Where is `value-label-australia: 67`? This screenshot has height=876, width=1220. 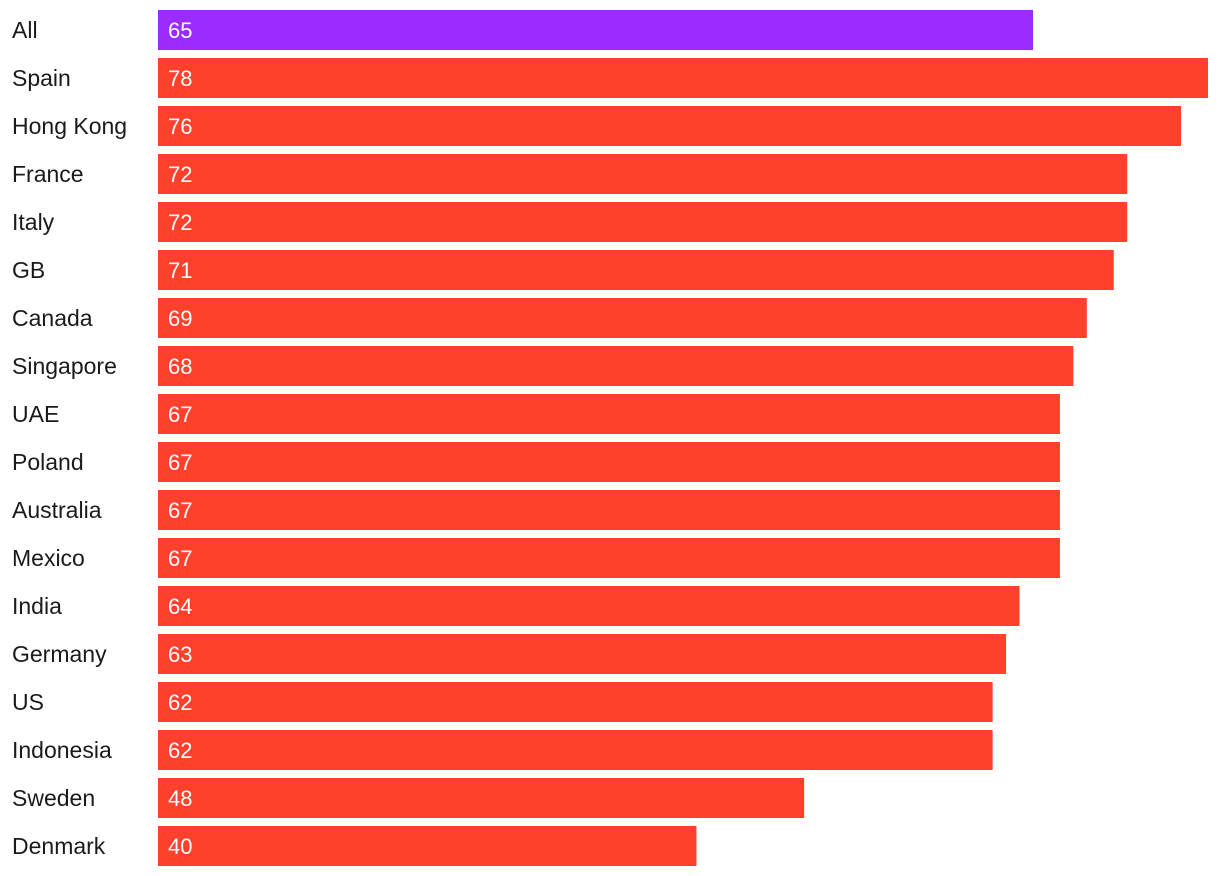
value-label-australia: 67 is located at coordinates (180, 510).